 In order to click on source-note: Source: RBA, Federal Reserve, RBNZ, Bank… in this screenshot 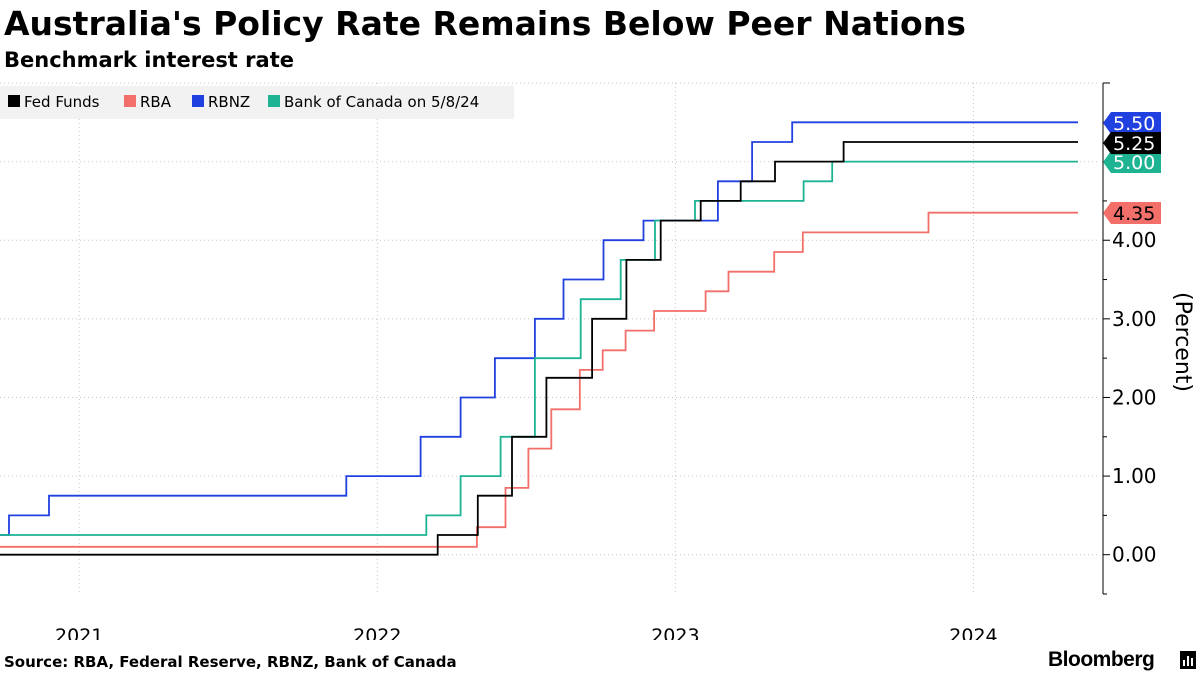, I will do `click(230, 662)`.